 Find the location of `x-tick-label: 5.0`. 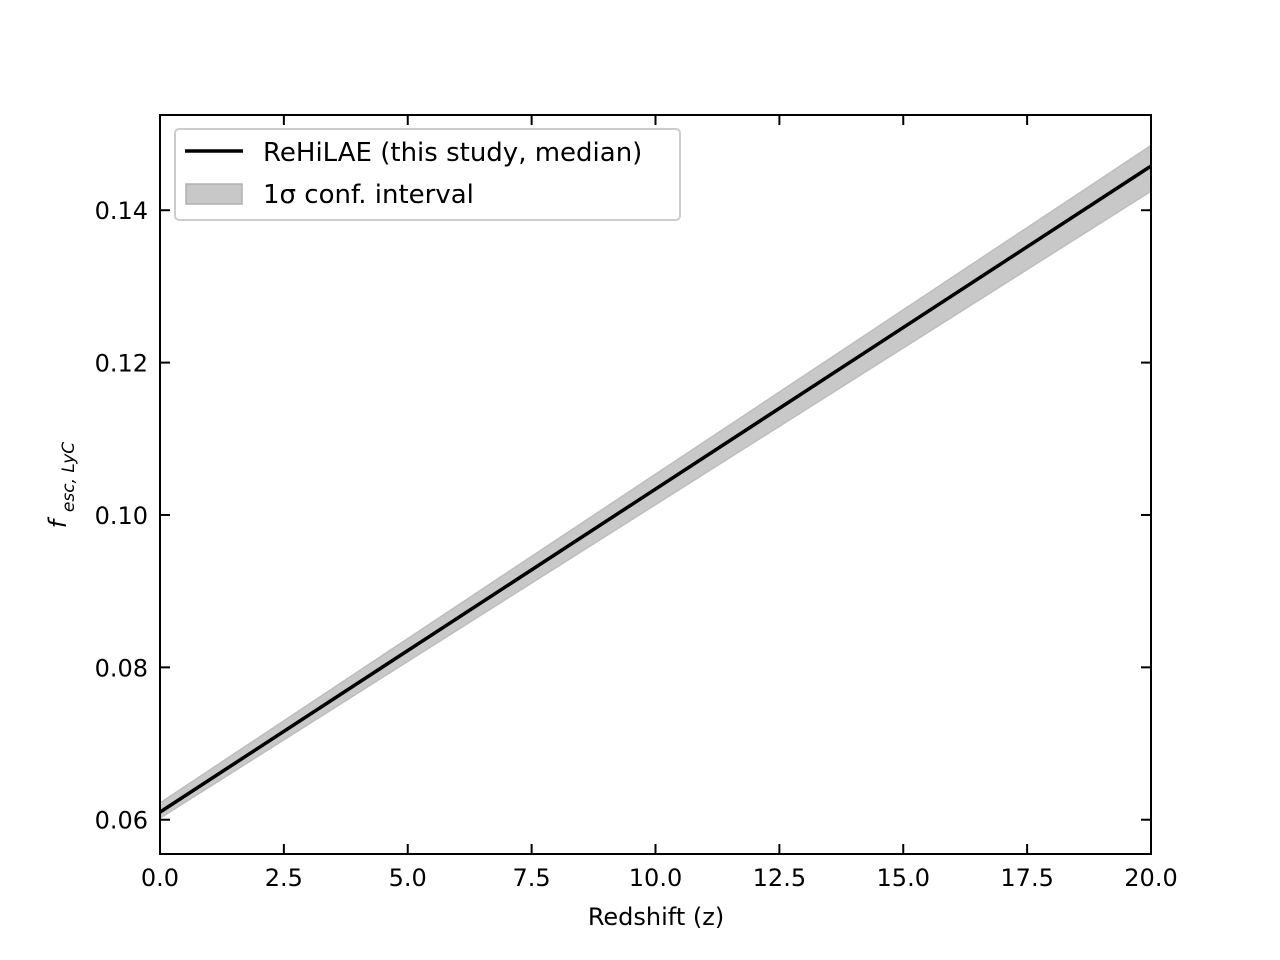

x-tick-label: 5.0 is located at coordinates (408, 878).